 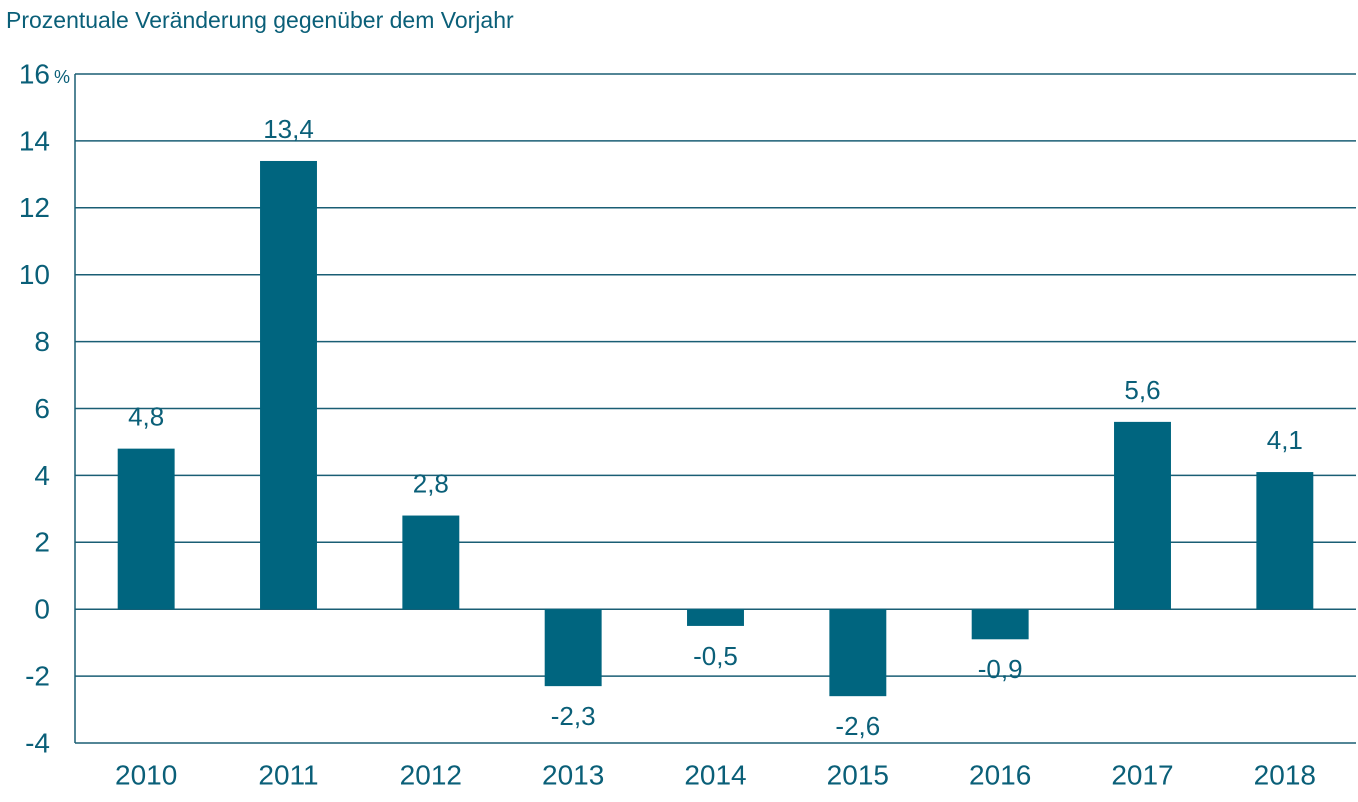 What do you see at coordinates (34, 274) in the screenshot?
I see `y-tick-label: 10` at bounding box center [34, 274].